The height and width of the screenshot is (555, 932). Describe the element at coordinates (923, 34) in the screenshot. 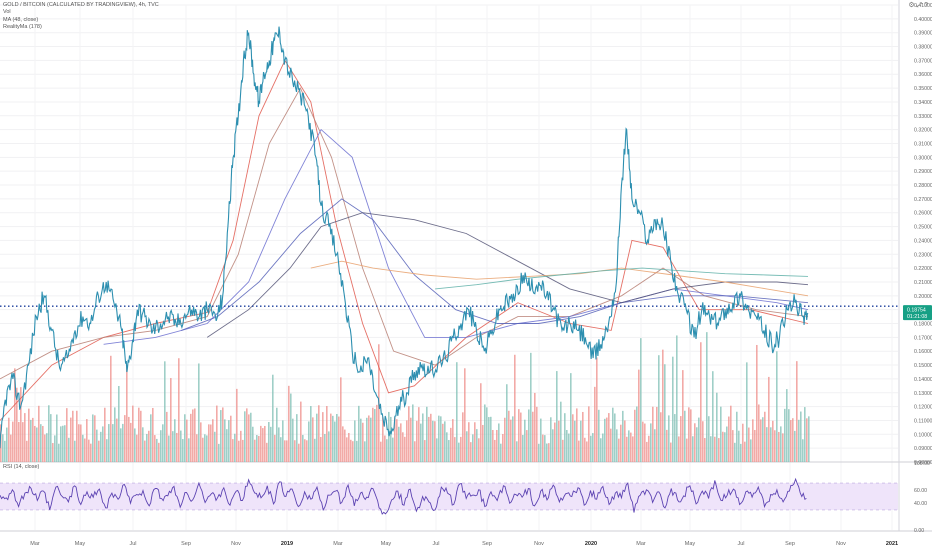

I see `price-tick-label: 0.39000` at that location.